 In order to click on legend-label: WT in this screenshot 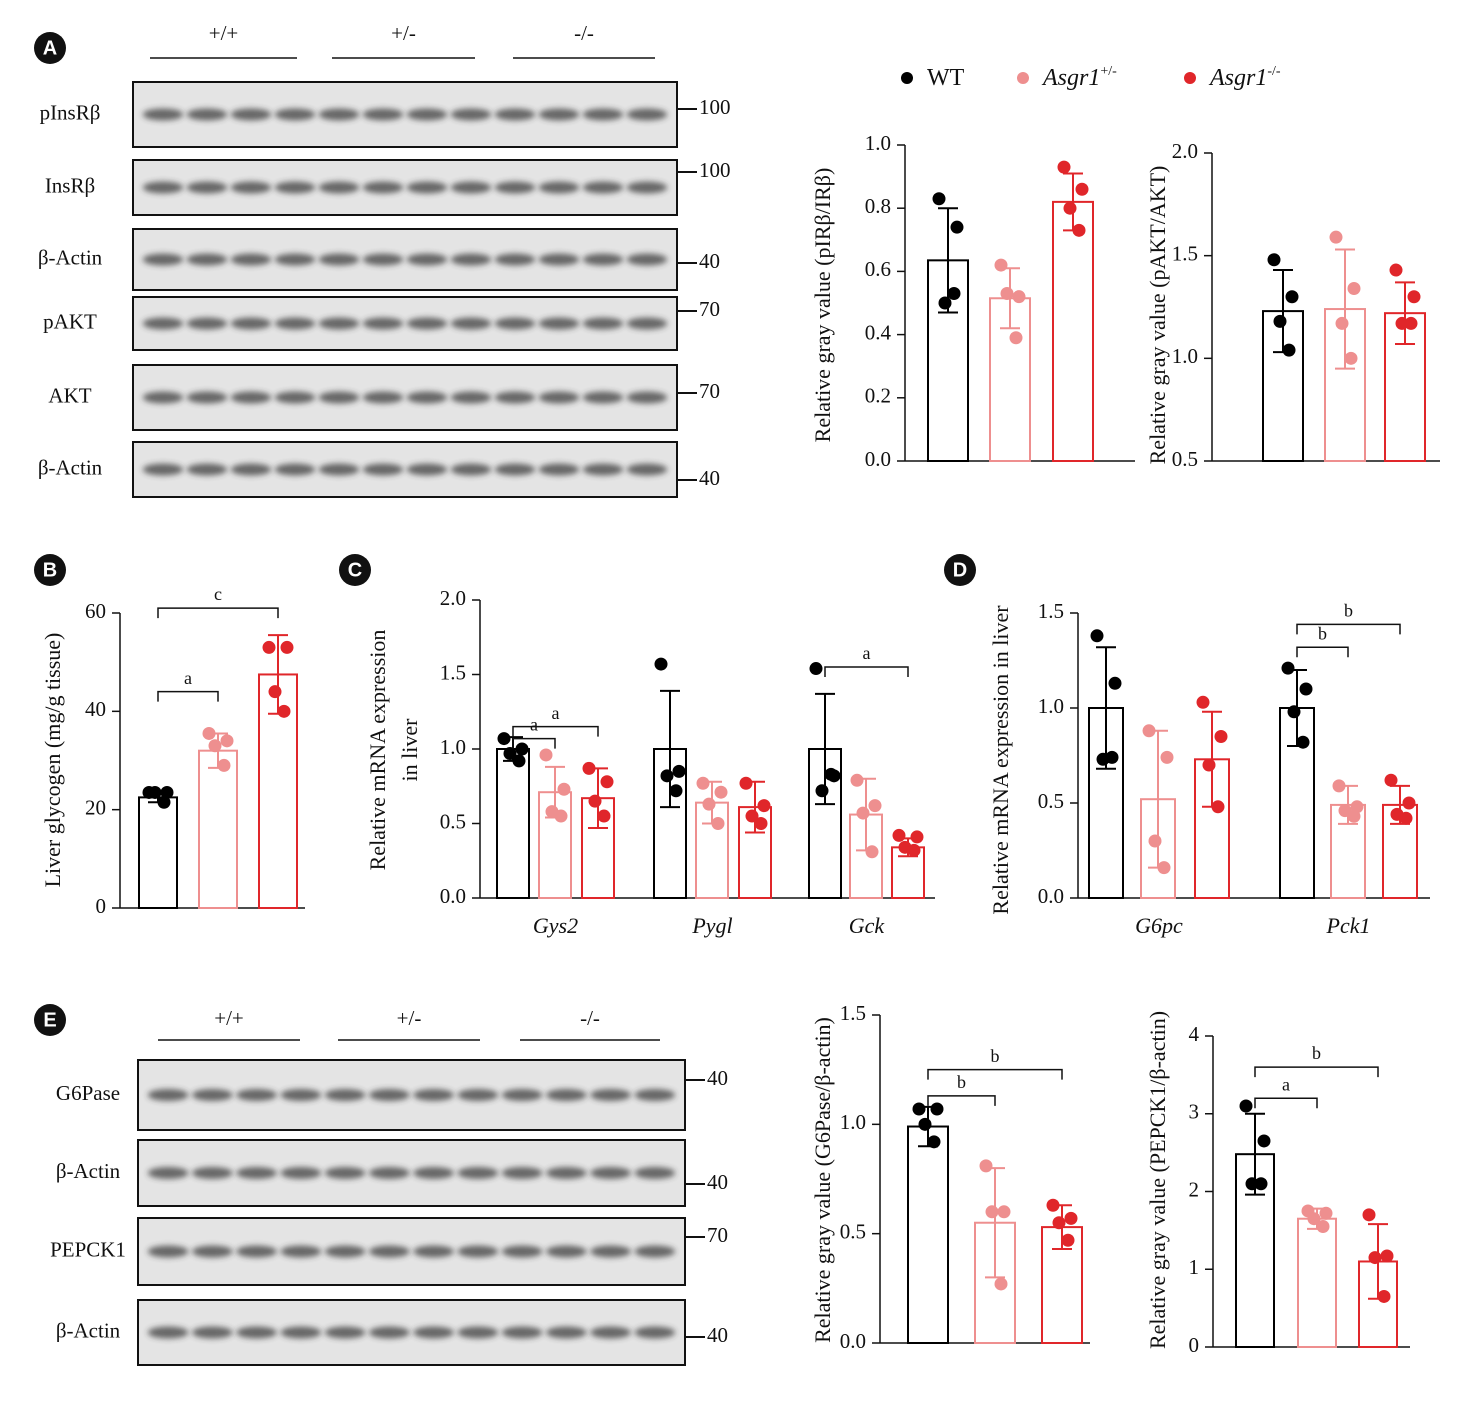, I will do `click(946, 78)`.